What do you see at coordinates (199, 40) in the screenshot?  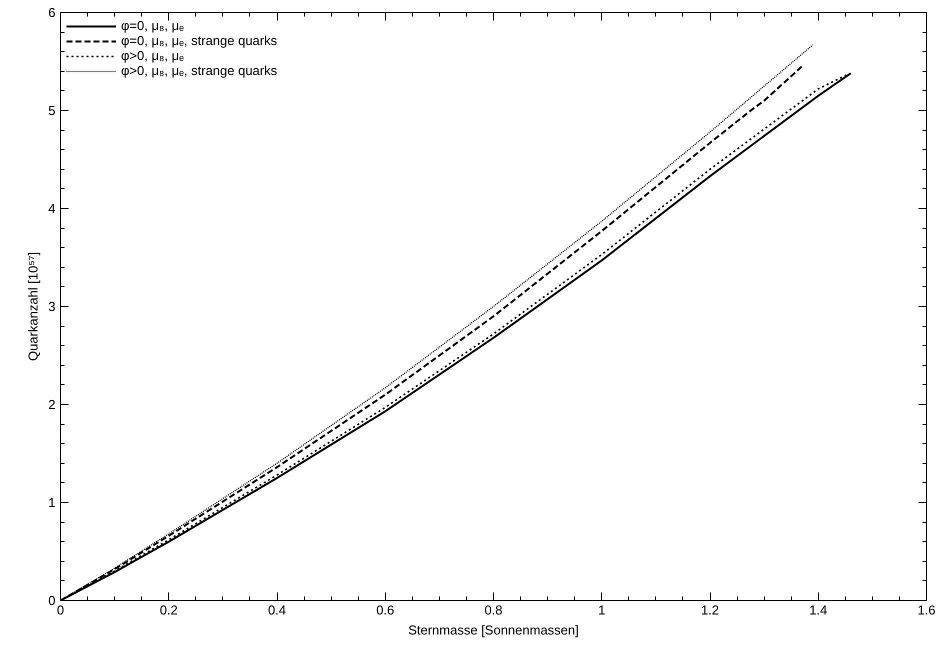 I see `legend-label: φ=0, μ₈, μₑ, strange quarks` at bounding box center [199, 40].